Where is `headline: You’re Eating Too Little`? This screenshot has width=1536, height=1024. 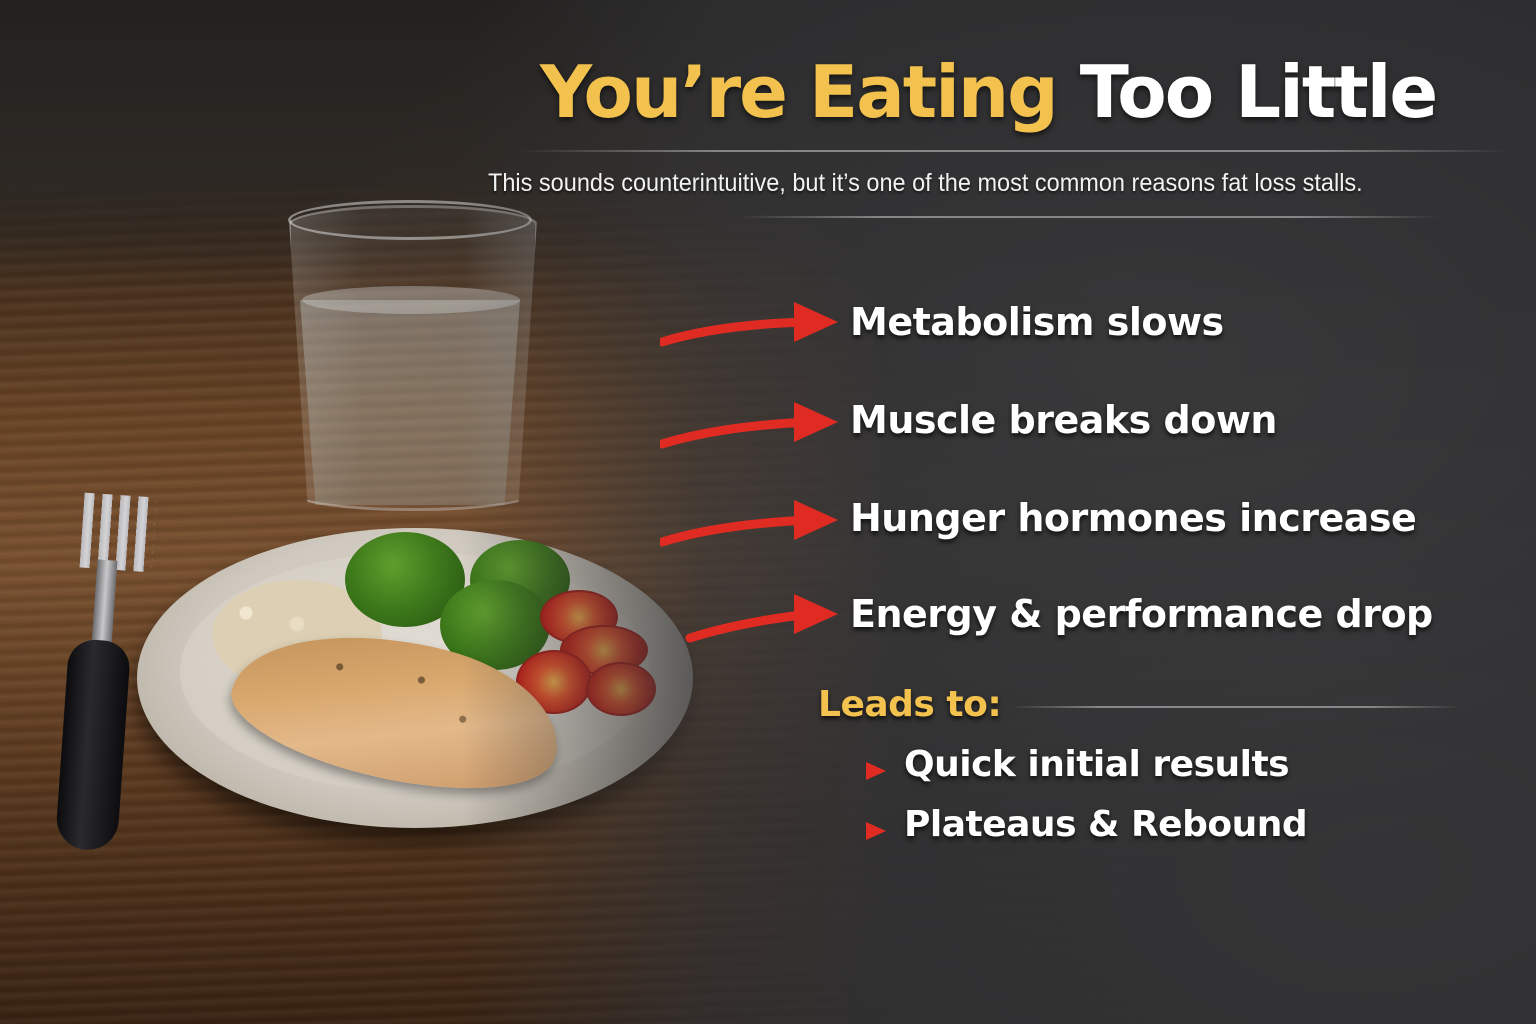
headline: You’re Eating Too Little is located at coordinates (990, 92).